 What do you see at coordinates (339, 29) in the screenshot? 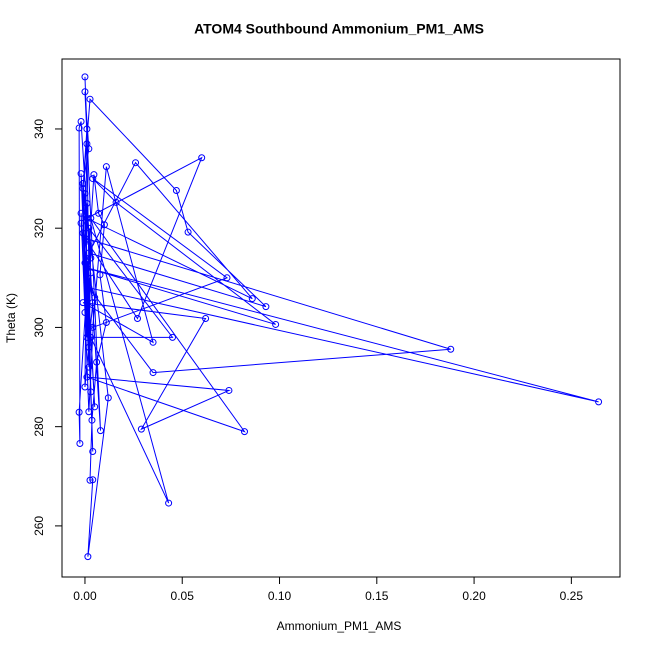
I see `chart-title: ATOM4 Southbound Ammonium_PM1_AMS` at bounding box center [339, 29].